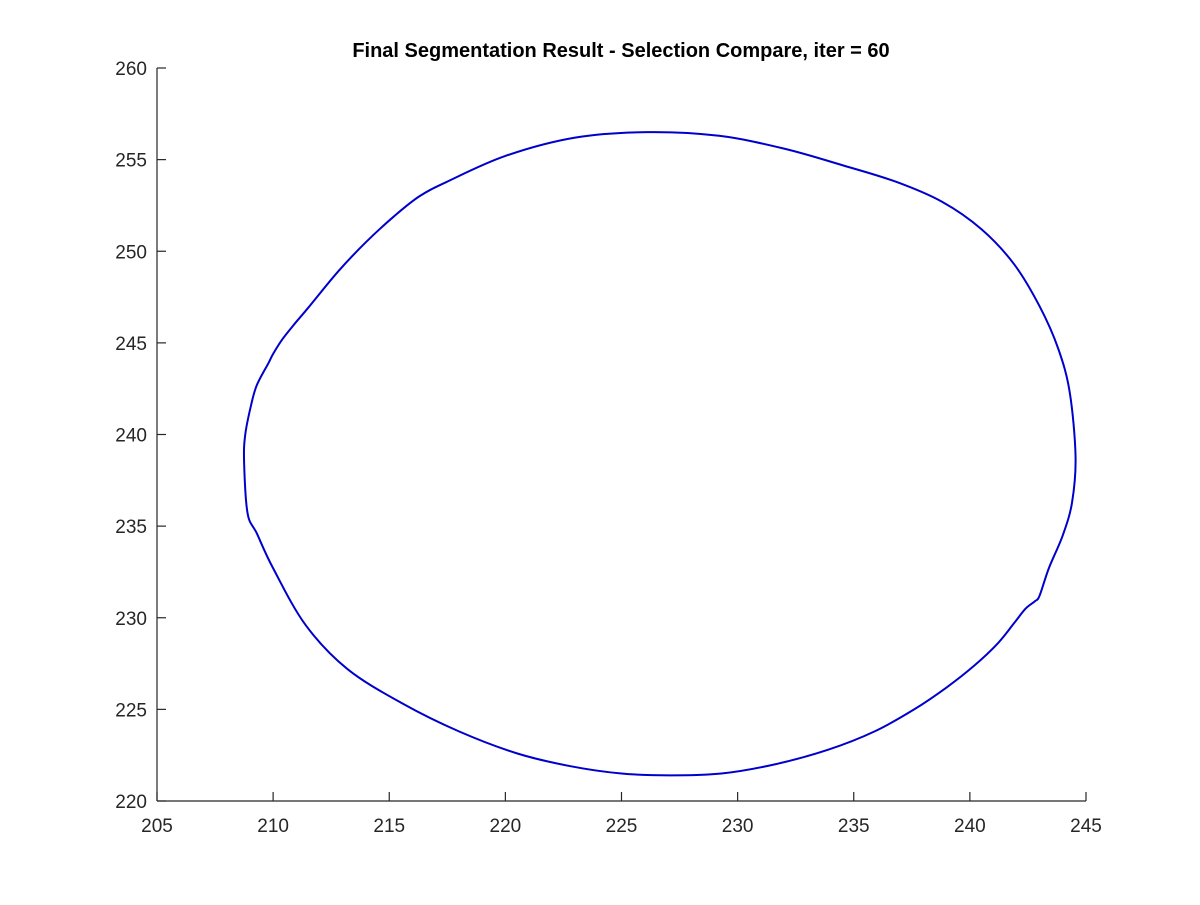 The width and height of the screenshot is (1200, 905). I want to click on y-tick-label: 260, so click(131, 69).